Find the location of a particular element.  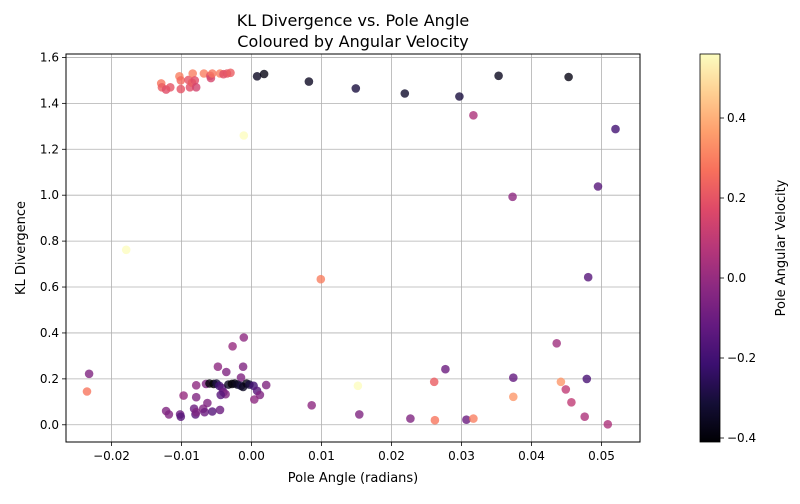

x-tick-label: 0.04 is located at coordinates (531, 456).